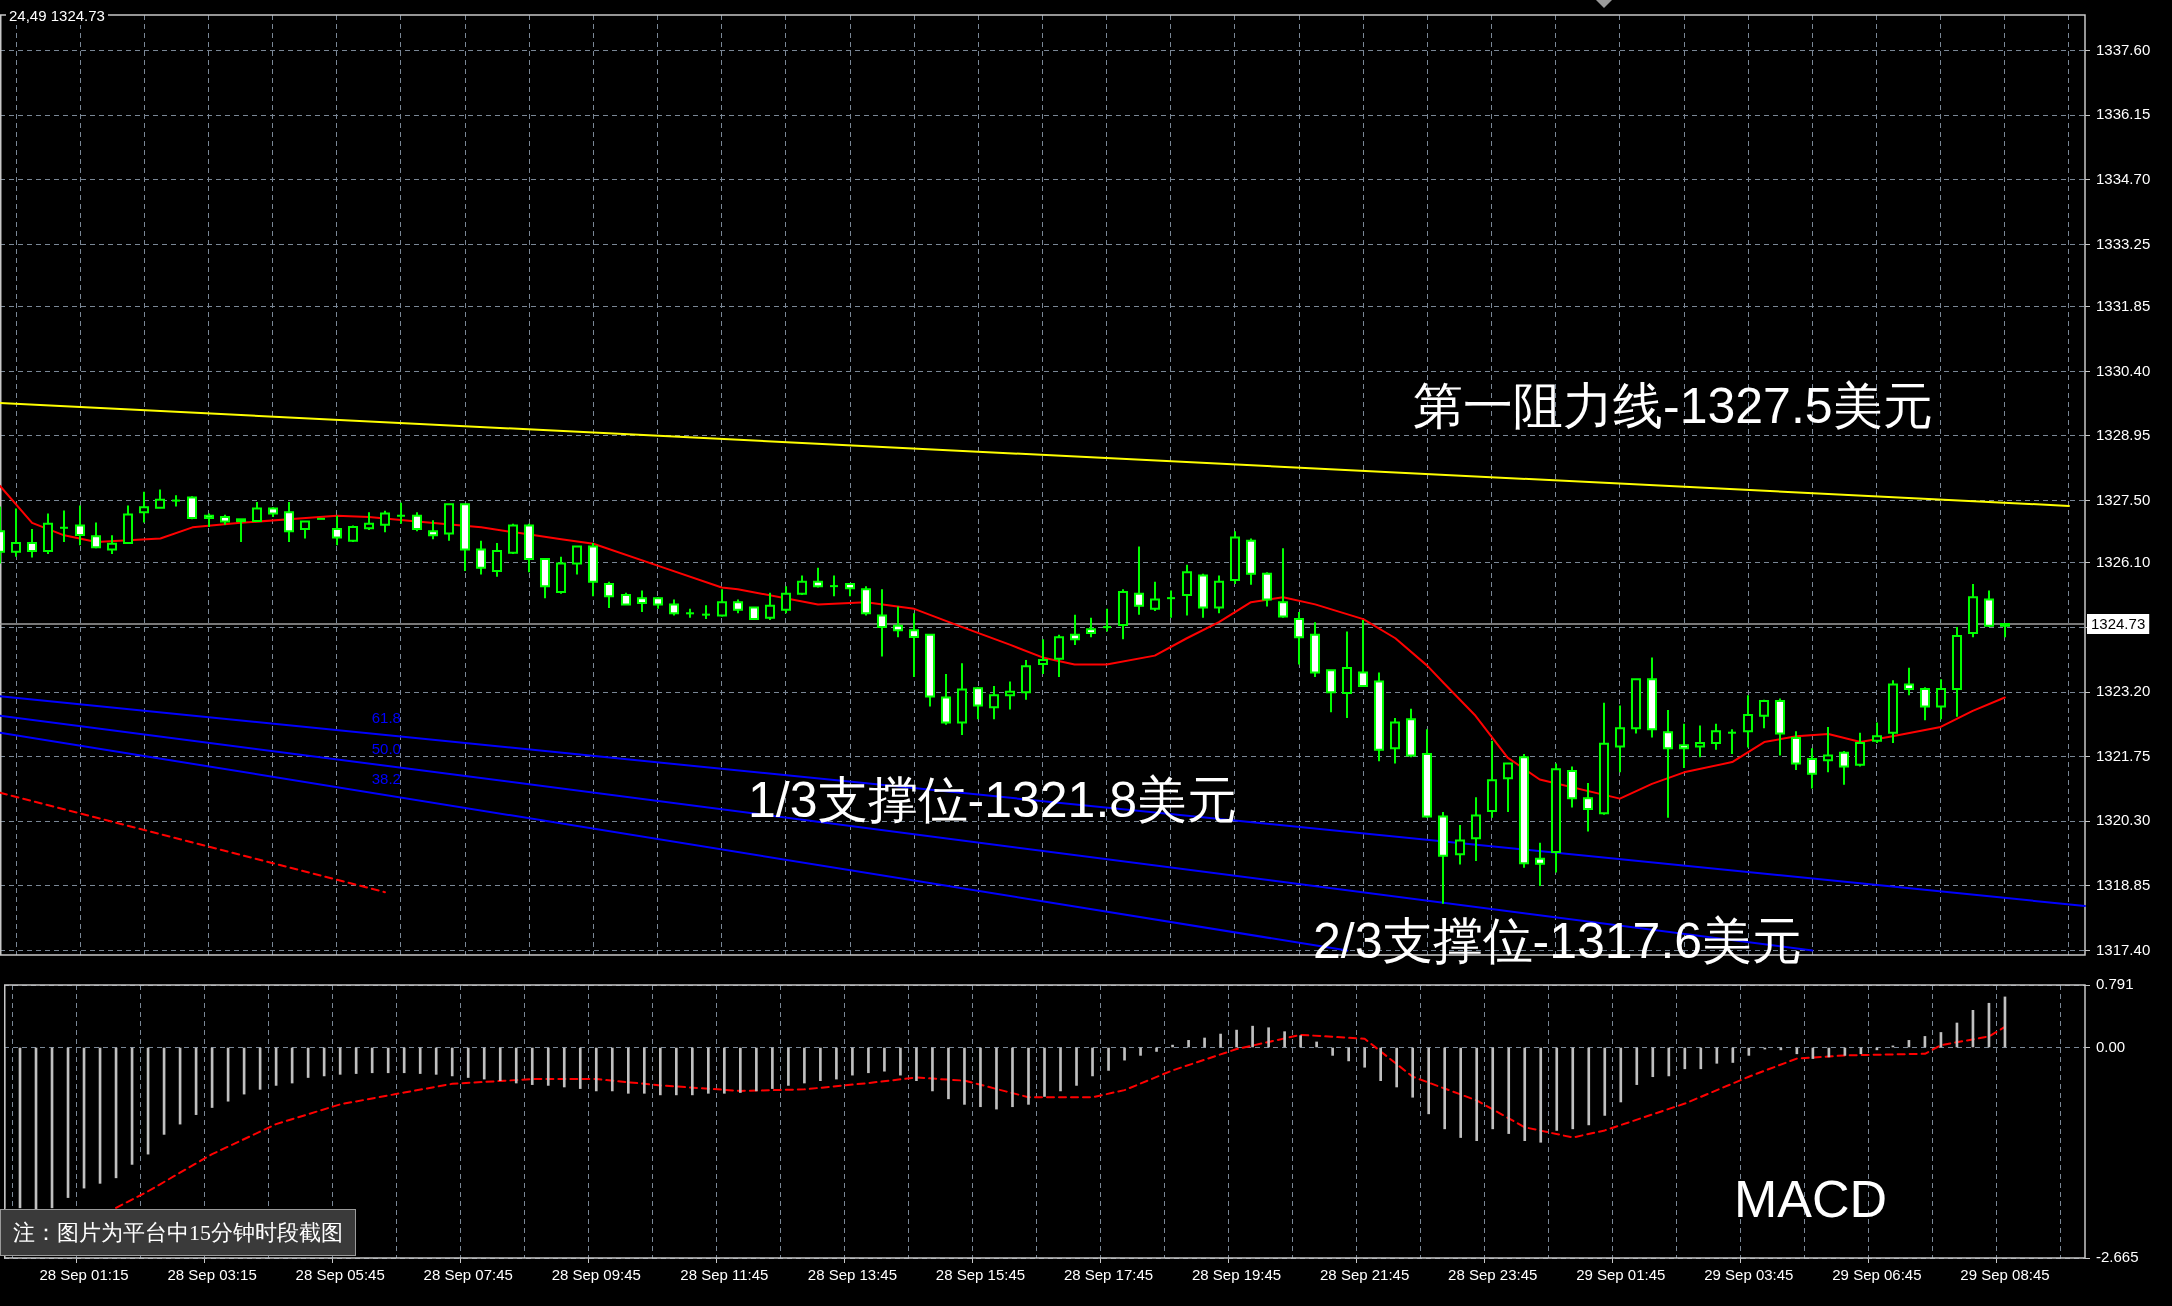 The height and width of the screenshot is (1306, 2172). What do you see at coordinates (2123, 243) in the screenshot?
I see `y-tick-label: 1333.25` at bounding box center [2123, 243].